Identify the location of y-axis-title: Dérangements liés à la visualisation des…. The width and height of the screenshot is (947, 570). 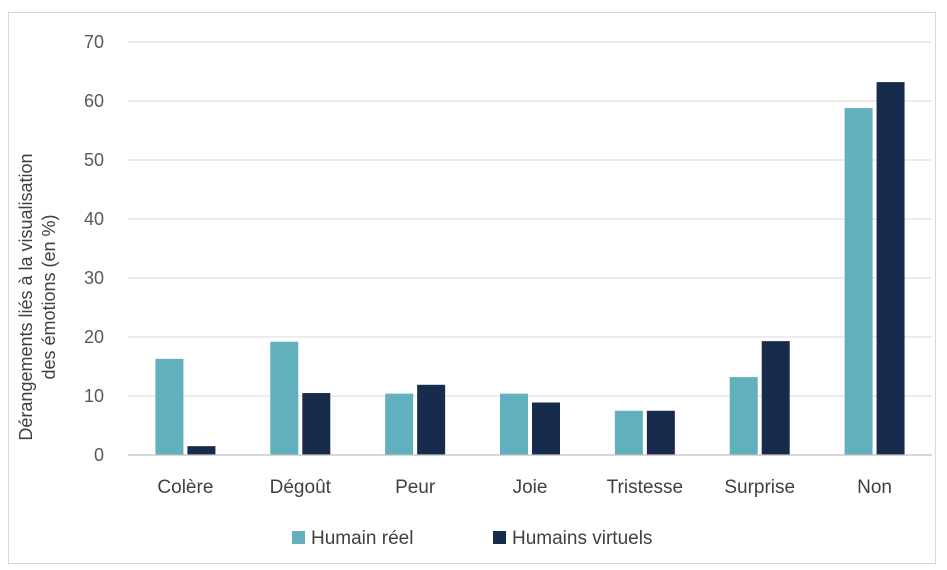
(37, 296).